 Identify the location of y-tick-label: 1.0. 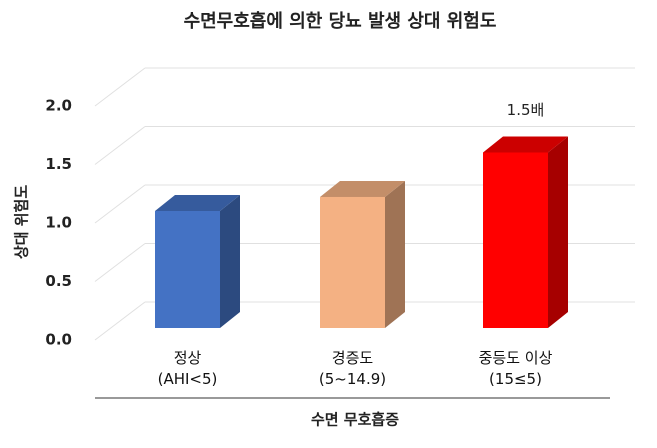
(58, 223).